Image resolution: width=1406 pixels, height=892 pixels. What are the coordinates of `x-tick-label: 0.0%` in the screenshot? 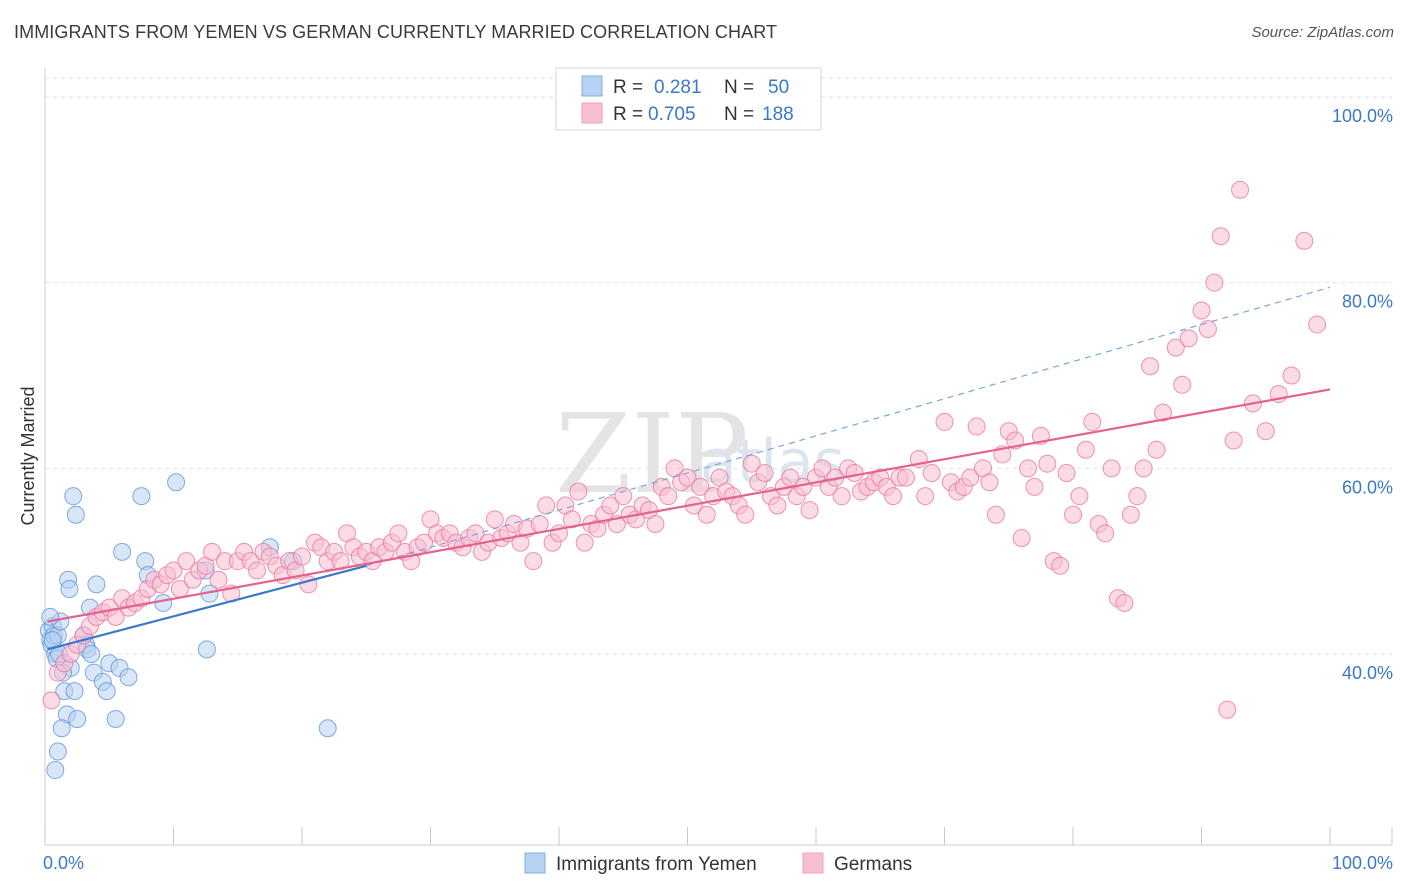 It's located at (63, 863).